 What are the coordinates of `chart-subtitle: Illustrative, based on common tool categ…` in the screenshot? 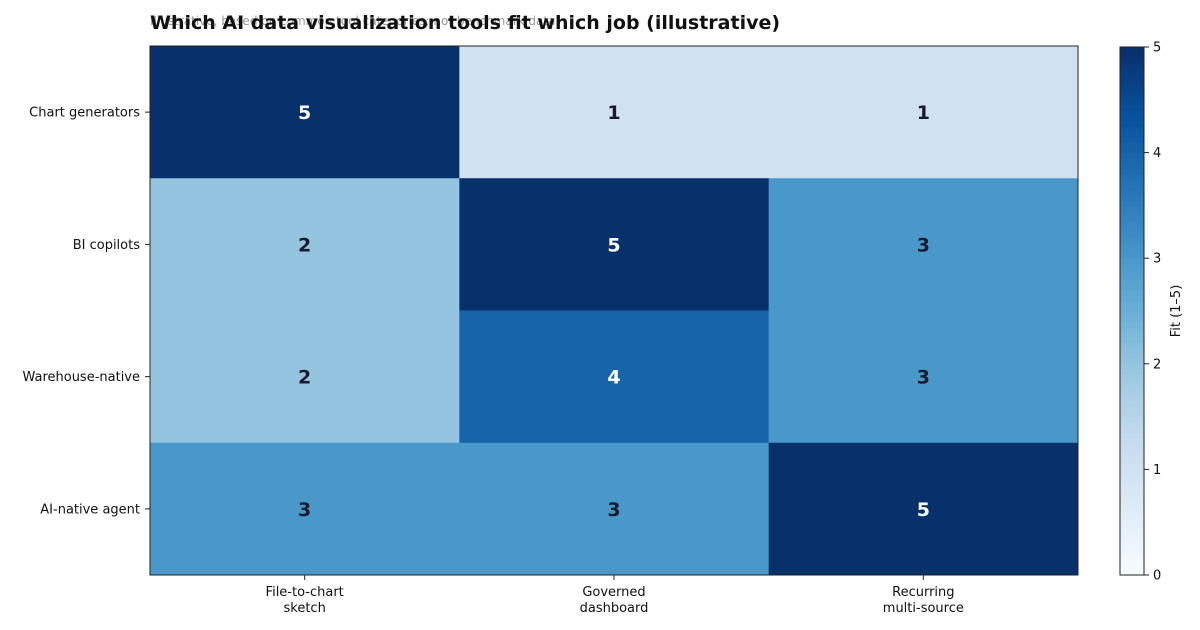 It's located at (353, 21).